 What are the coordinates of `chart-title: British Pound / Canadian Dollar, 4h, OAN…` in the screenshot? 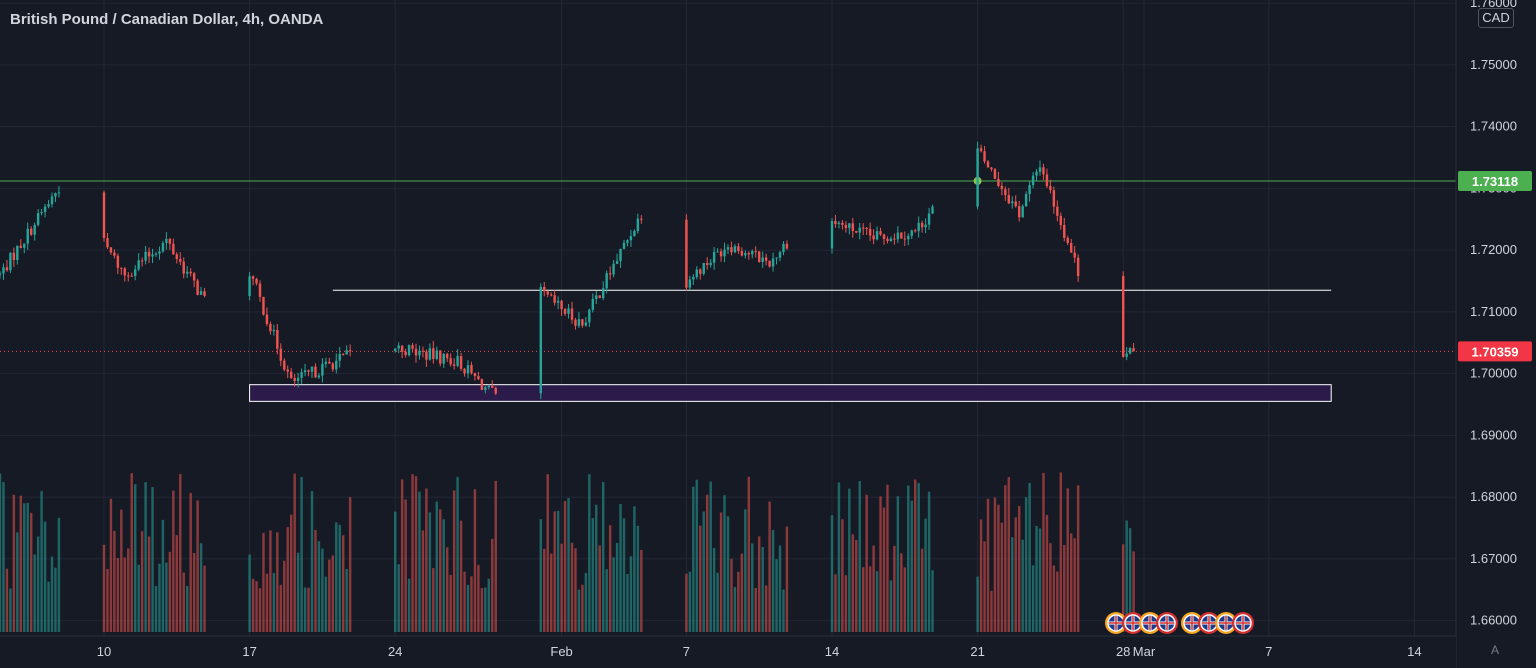 It's located at (167, 19).